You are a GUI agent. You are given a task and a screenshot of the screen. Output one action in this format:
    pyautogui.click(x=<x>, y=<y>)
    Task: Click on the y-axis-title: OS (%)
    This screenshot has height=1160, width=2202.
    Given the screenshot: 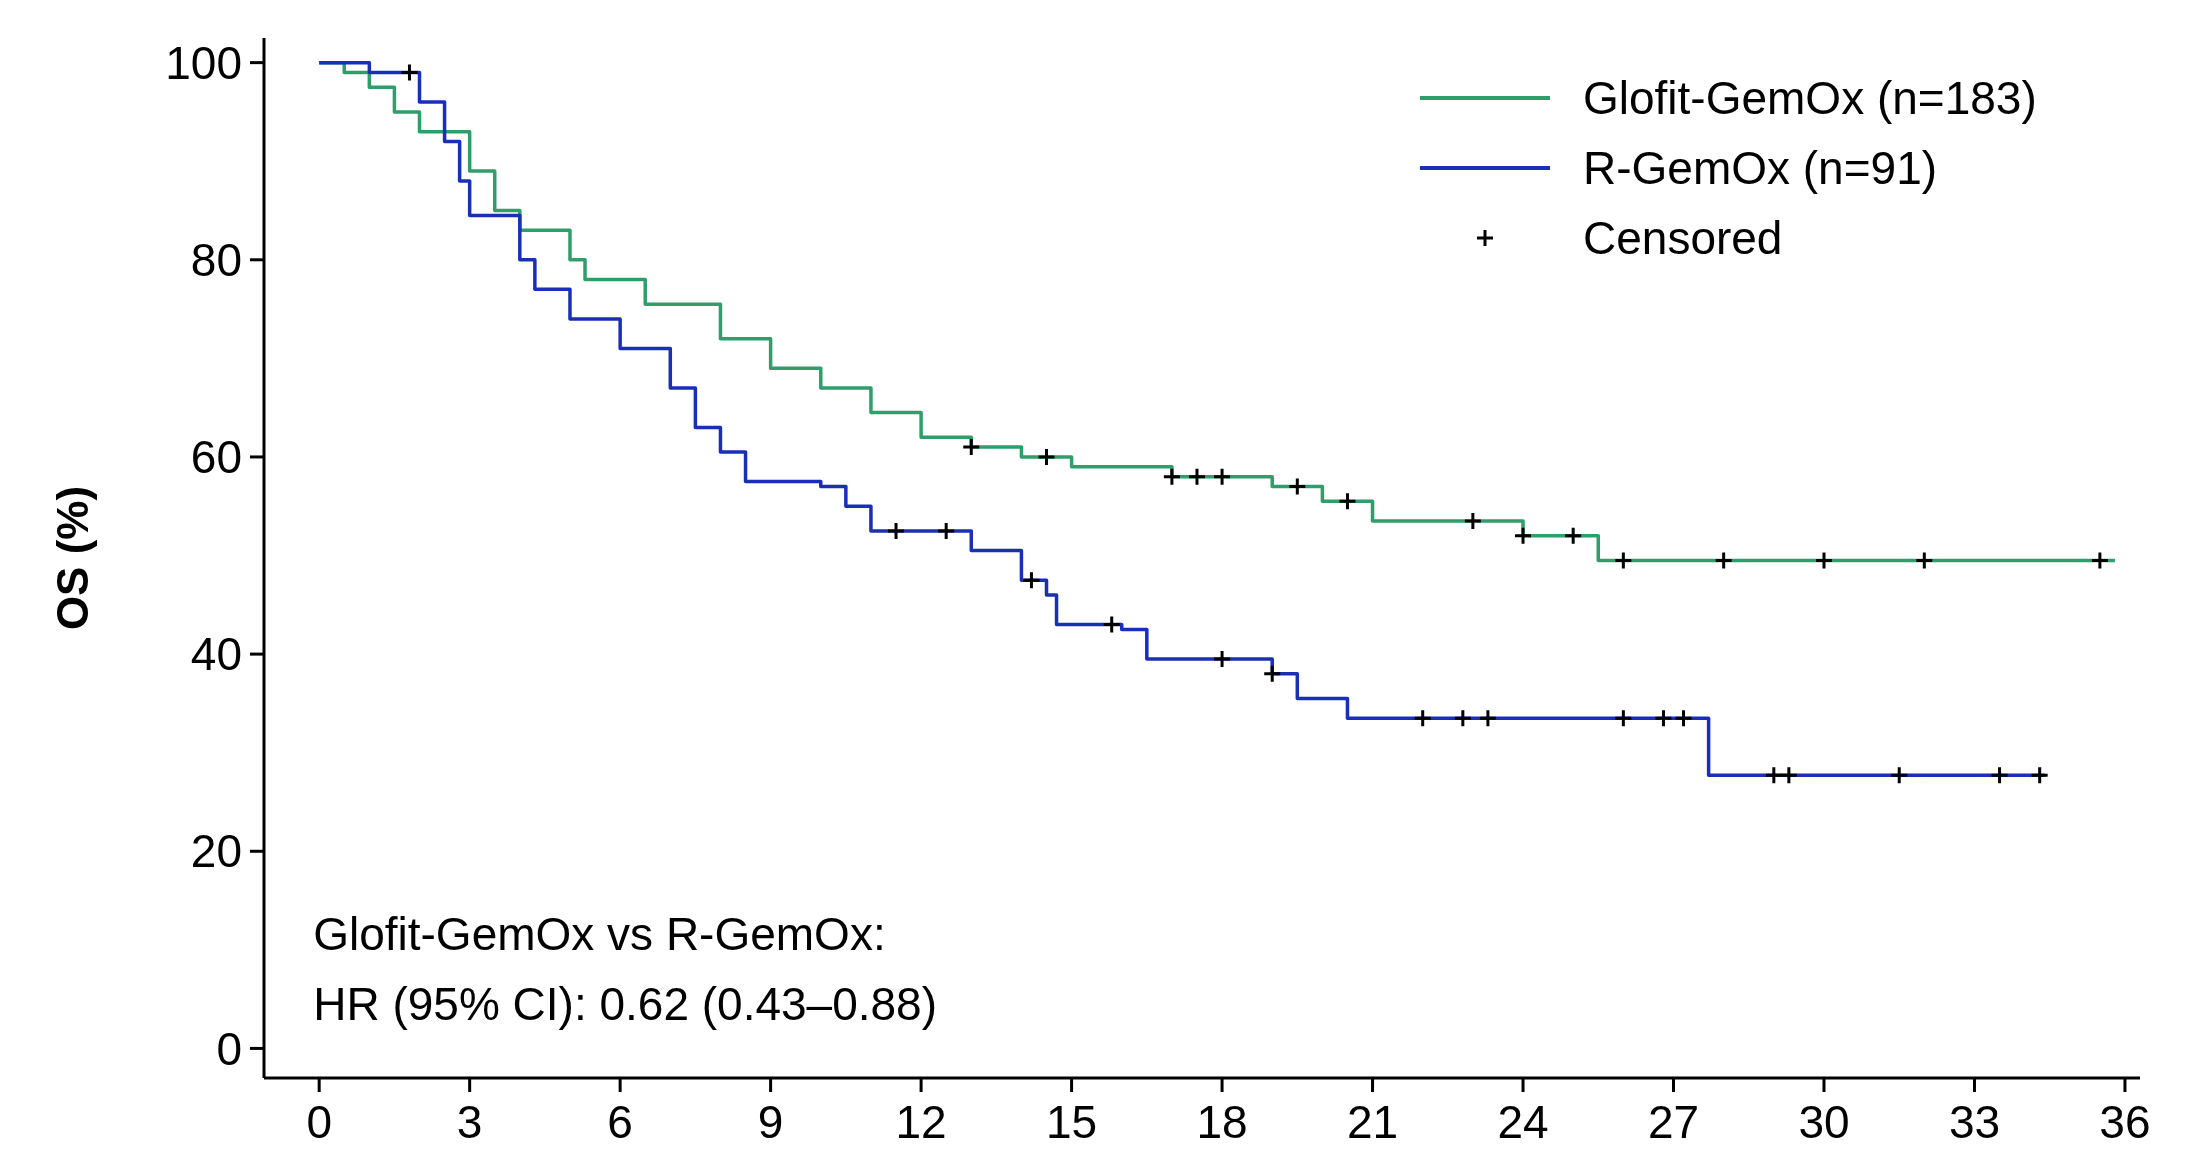 What is the action you would take?
    pyautogui.click(x=72, y=558)
    